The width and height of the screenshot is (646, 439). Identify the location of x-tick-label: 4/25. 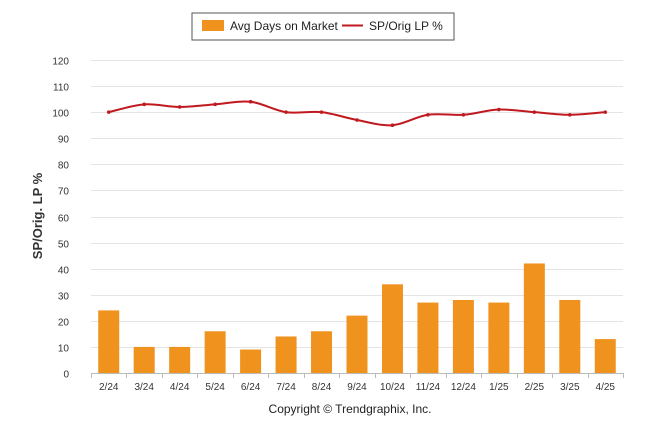
(606, 387).